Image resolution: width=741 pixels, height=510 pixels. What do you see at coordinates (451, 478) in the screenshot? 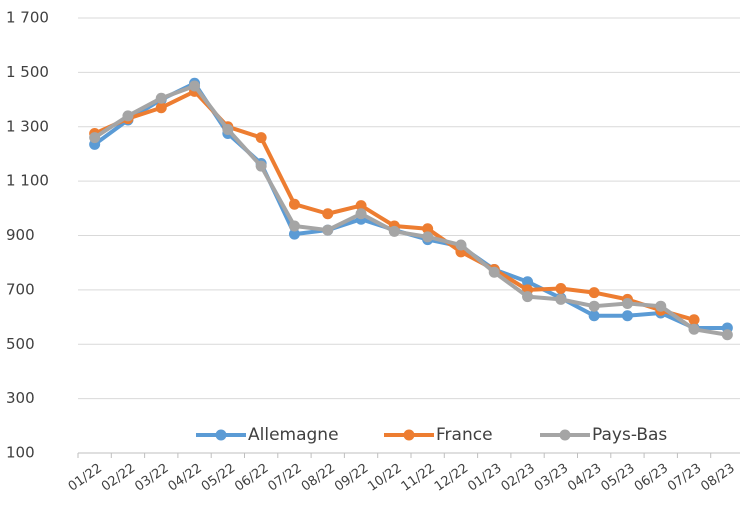
I see `x-tick-label: 12/22` at bounding box center [451, 478].